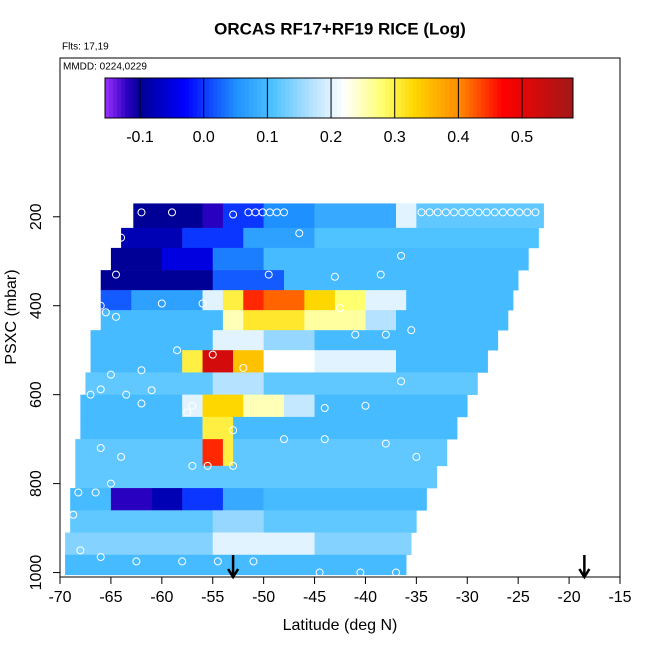 The width and height of the screenshot is (650, 650). What do you see at coordinates (619, 597) in the screenshot?
I see `x-tick-label: -15` at bounding box center [619, 597].